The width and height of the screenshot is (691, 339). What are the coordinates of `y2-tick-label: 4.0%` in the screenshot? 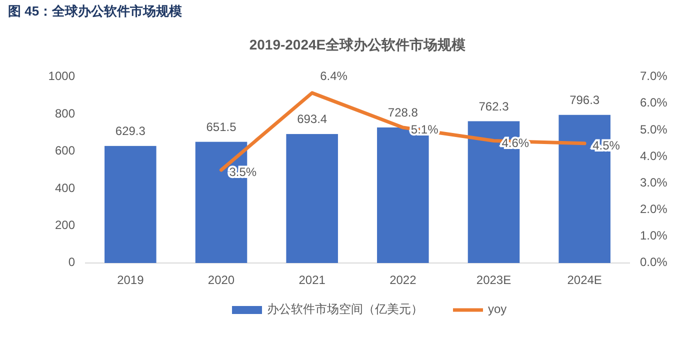 It's located at (654, 155).